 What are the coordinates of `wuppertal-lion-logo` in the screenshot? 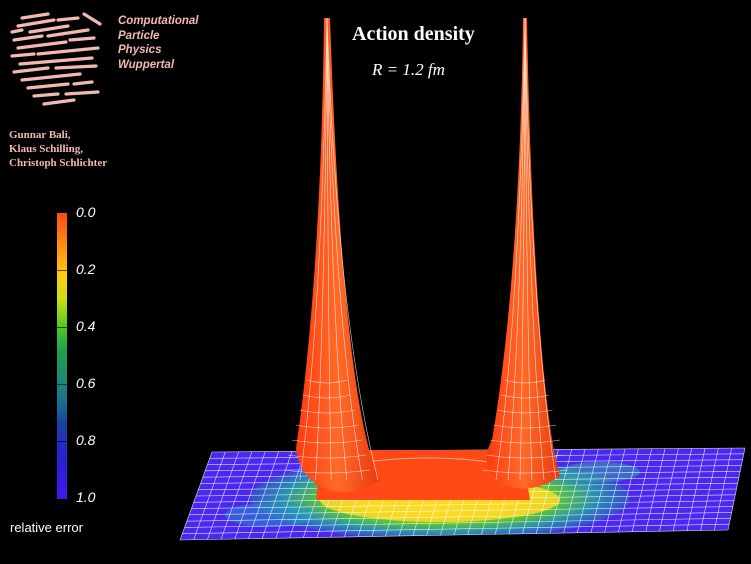 It's located at (56, 59).